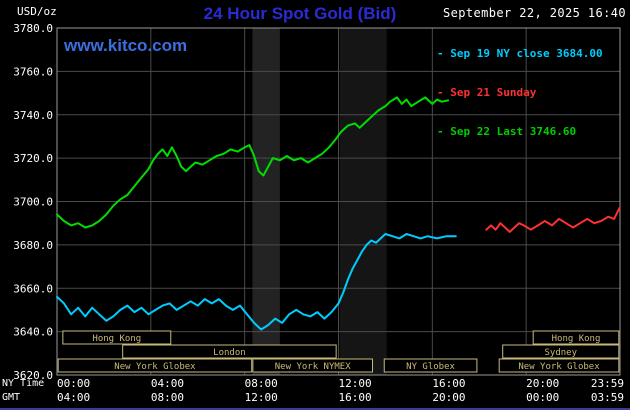 The image size is (630, 410). I want to click on legend-item-sep21-sunday: - Sep 21 Sunday, so click(487, 92).